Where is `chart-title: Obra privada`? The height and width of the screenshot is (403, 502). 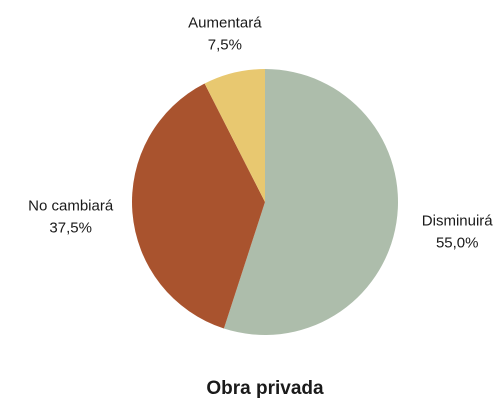
chart-title: Obra privada is located at coordinates (265, 388).